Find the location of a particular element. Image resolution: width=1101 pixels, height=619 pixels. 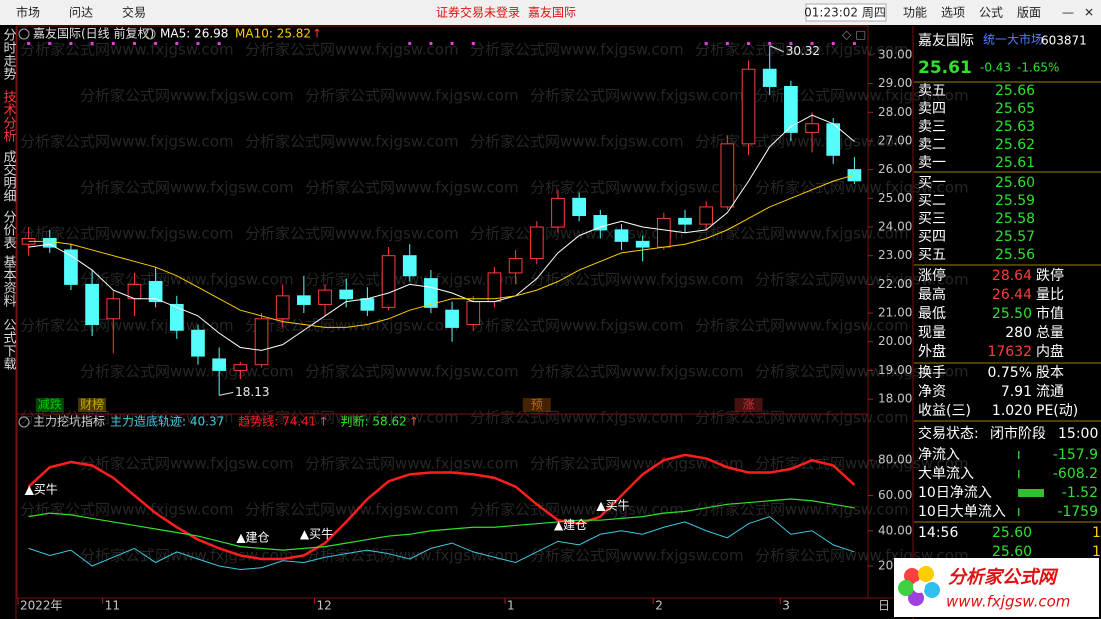

signal-tag-bg is located at coordinates (536, 405).